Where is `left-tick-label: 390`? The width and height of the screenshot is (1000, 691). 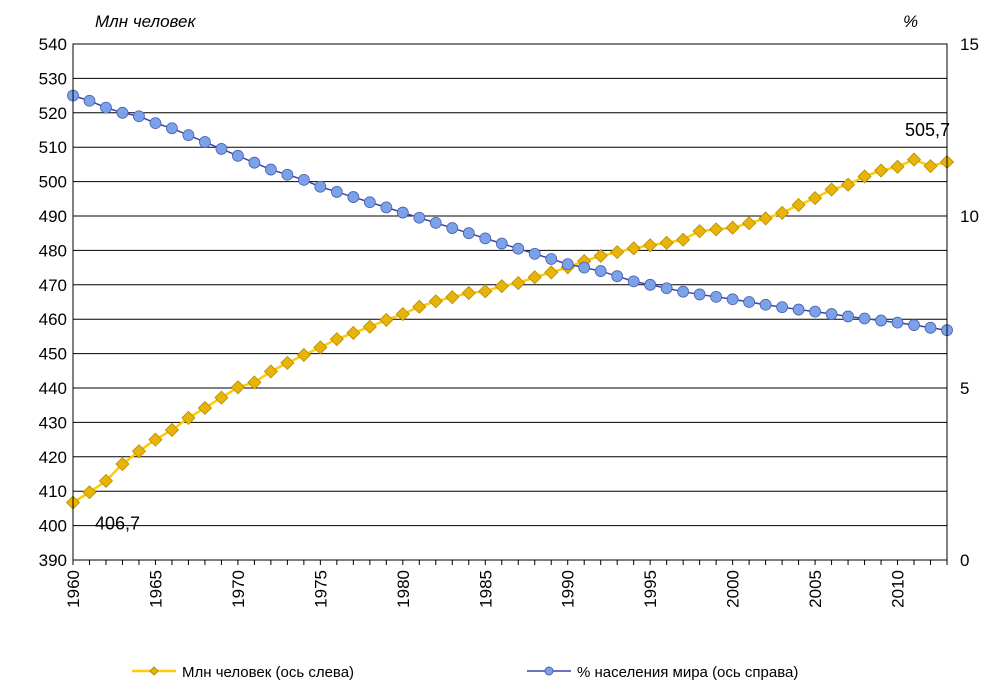 left-tick-label: 390 is located at coordinates (53, 560).